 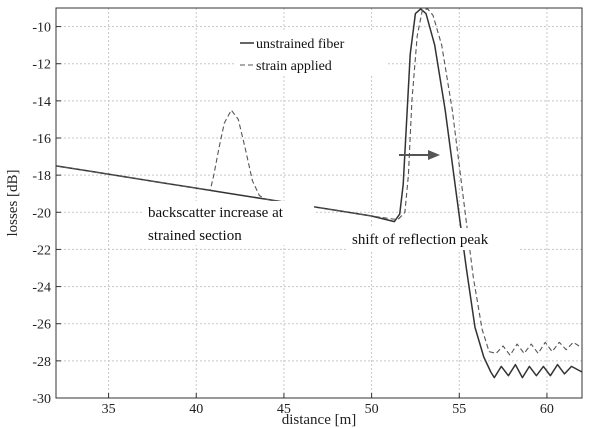 I want to click on x-tick-label: 50, so click(x=372, y=409).